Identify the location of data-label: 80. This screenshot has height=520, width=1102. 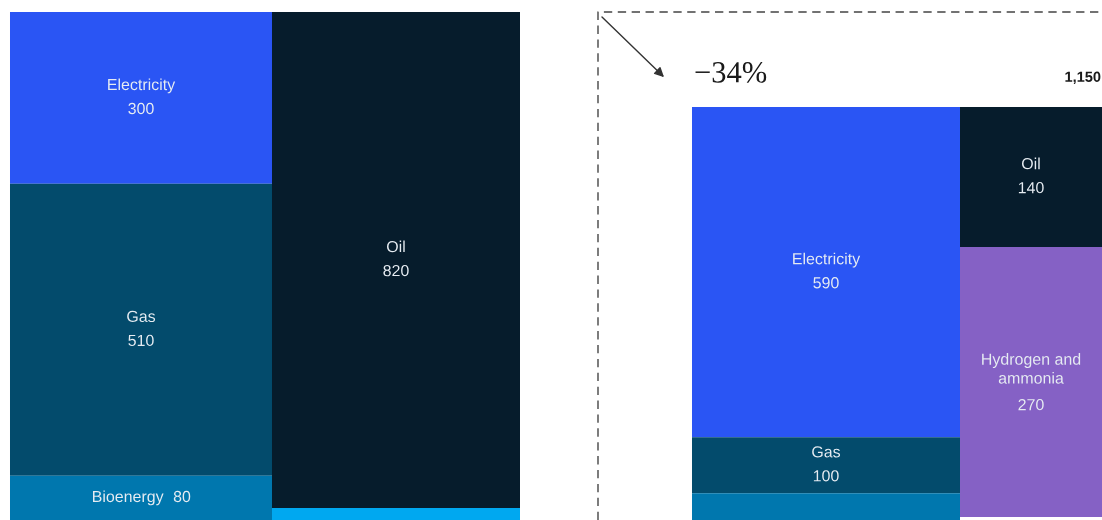
(182, 496).